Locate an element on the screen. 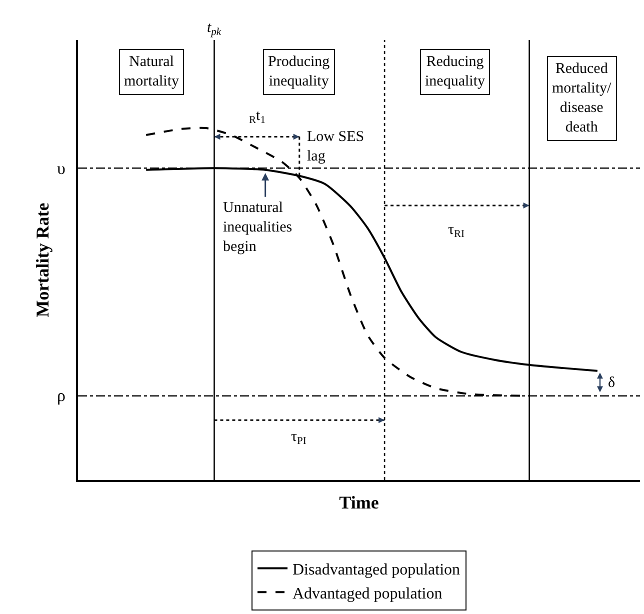  text: t$_{pk}$ is located at coordinates (214, 29).